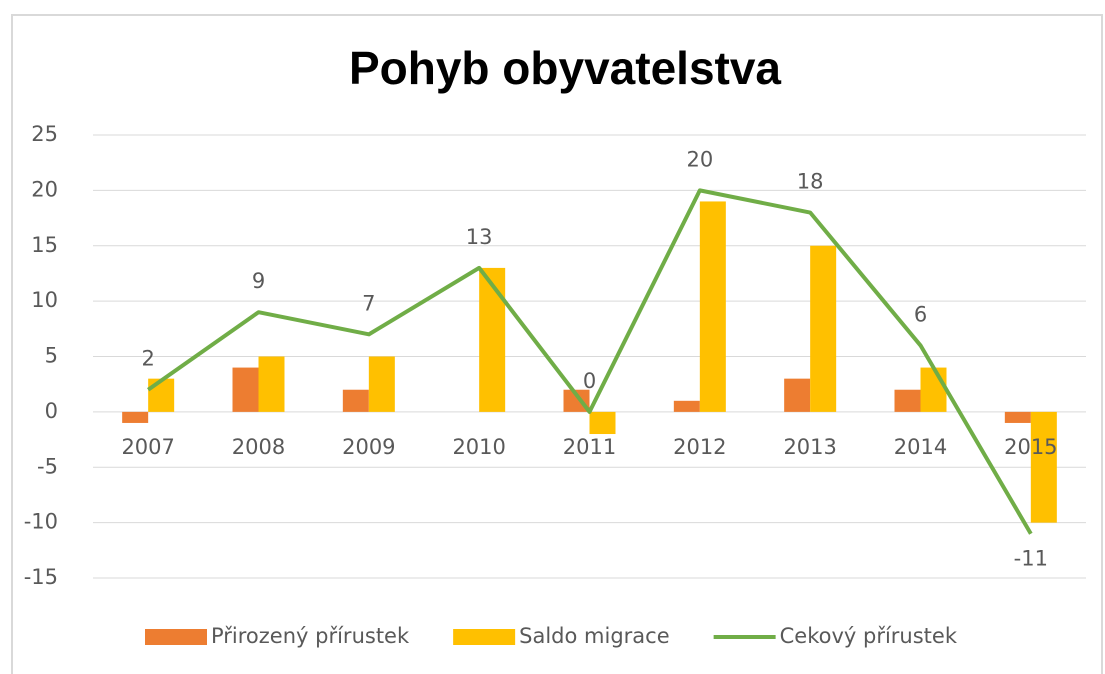 This screenshot has width=1105, height=674. I want to click on data-label: 13, so click(479, 237).